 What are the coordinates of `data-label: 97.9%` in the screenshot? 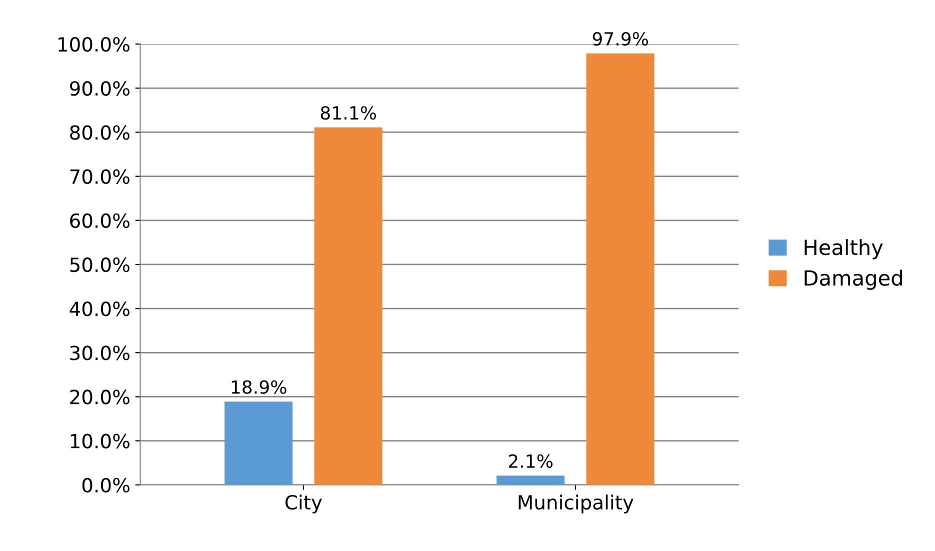 It's located at (620, 39).